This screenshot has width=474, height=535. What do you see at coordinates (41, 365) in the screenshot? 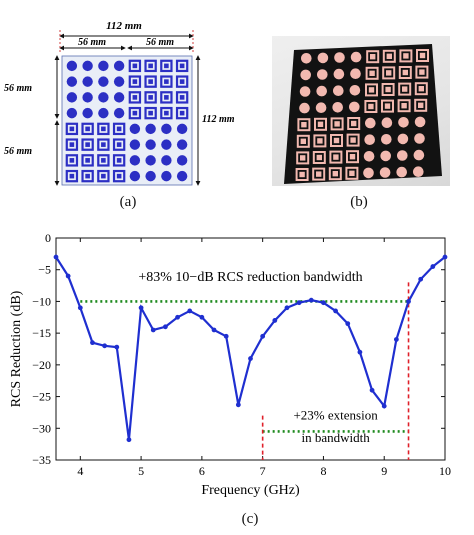
I see `y-tick-label: −20` at bounding box center [41, 365].